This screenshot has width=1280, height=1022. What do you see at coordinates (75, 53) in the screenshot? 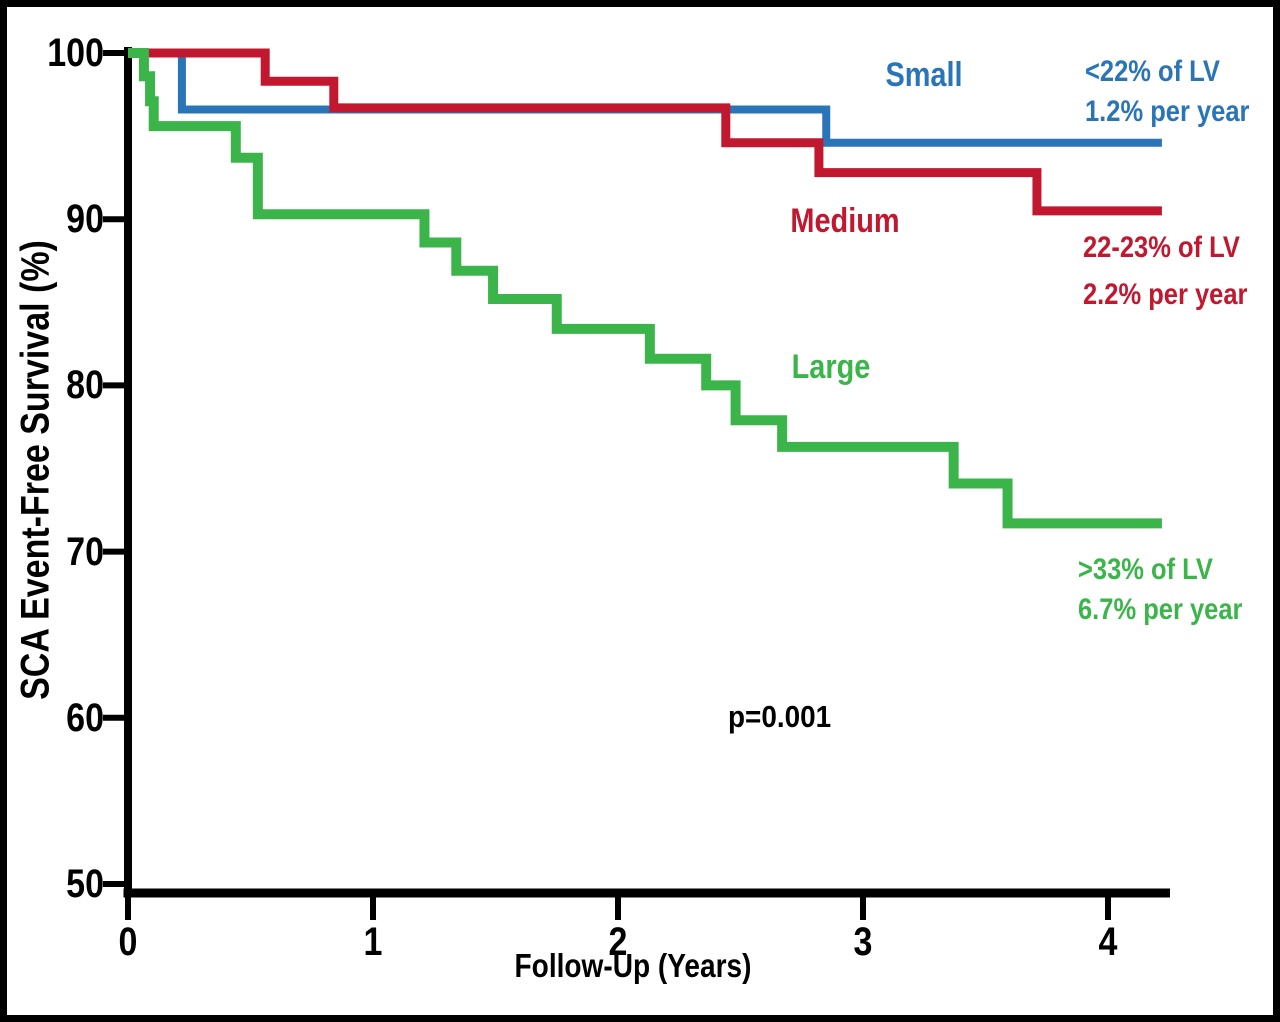
I see `y-tick-label: 100` at bounding box center [75, 53].